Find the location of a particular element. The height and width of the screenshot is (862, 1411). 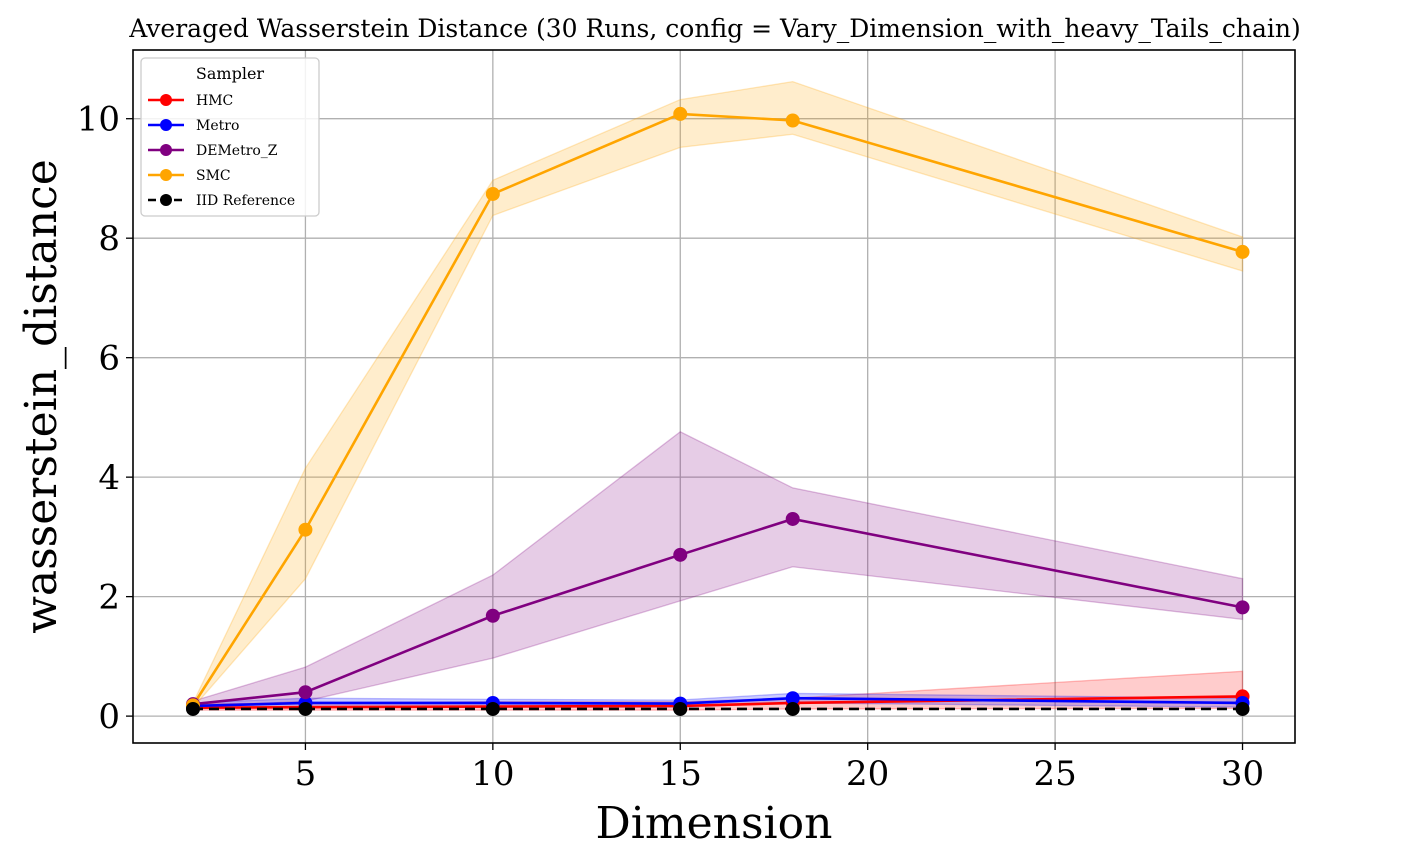

hmc-legend-label: HMC is located at coordinates (214, 101).